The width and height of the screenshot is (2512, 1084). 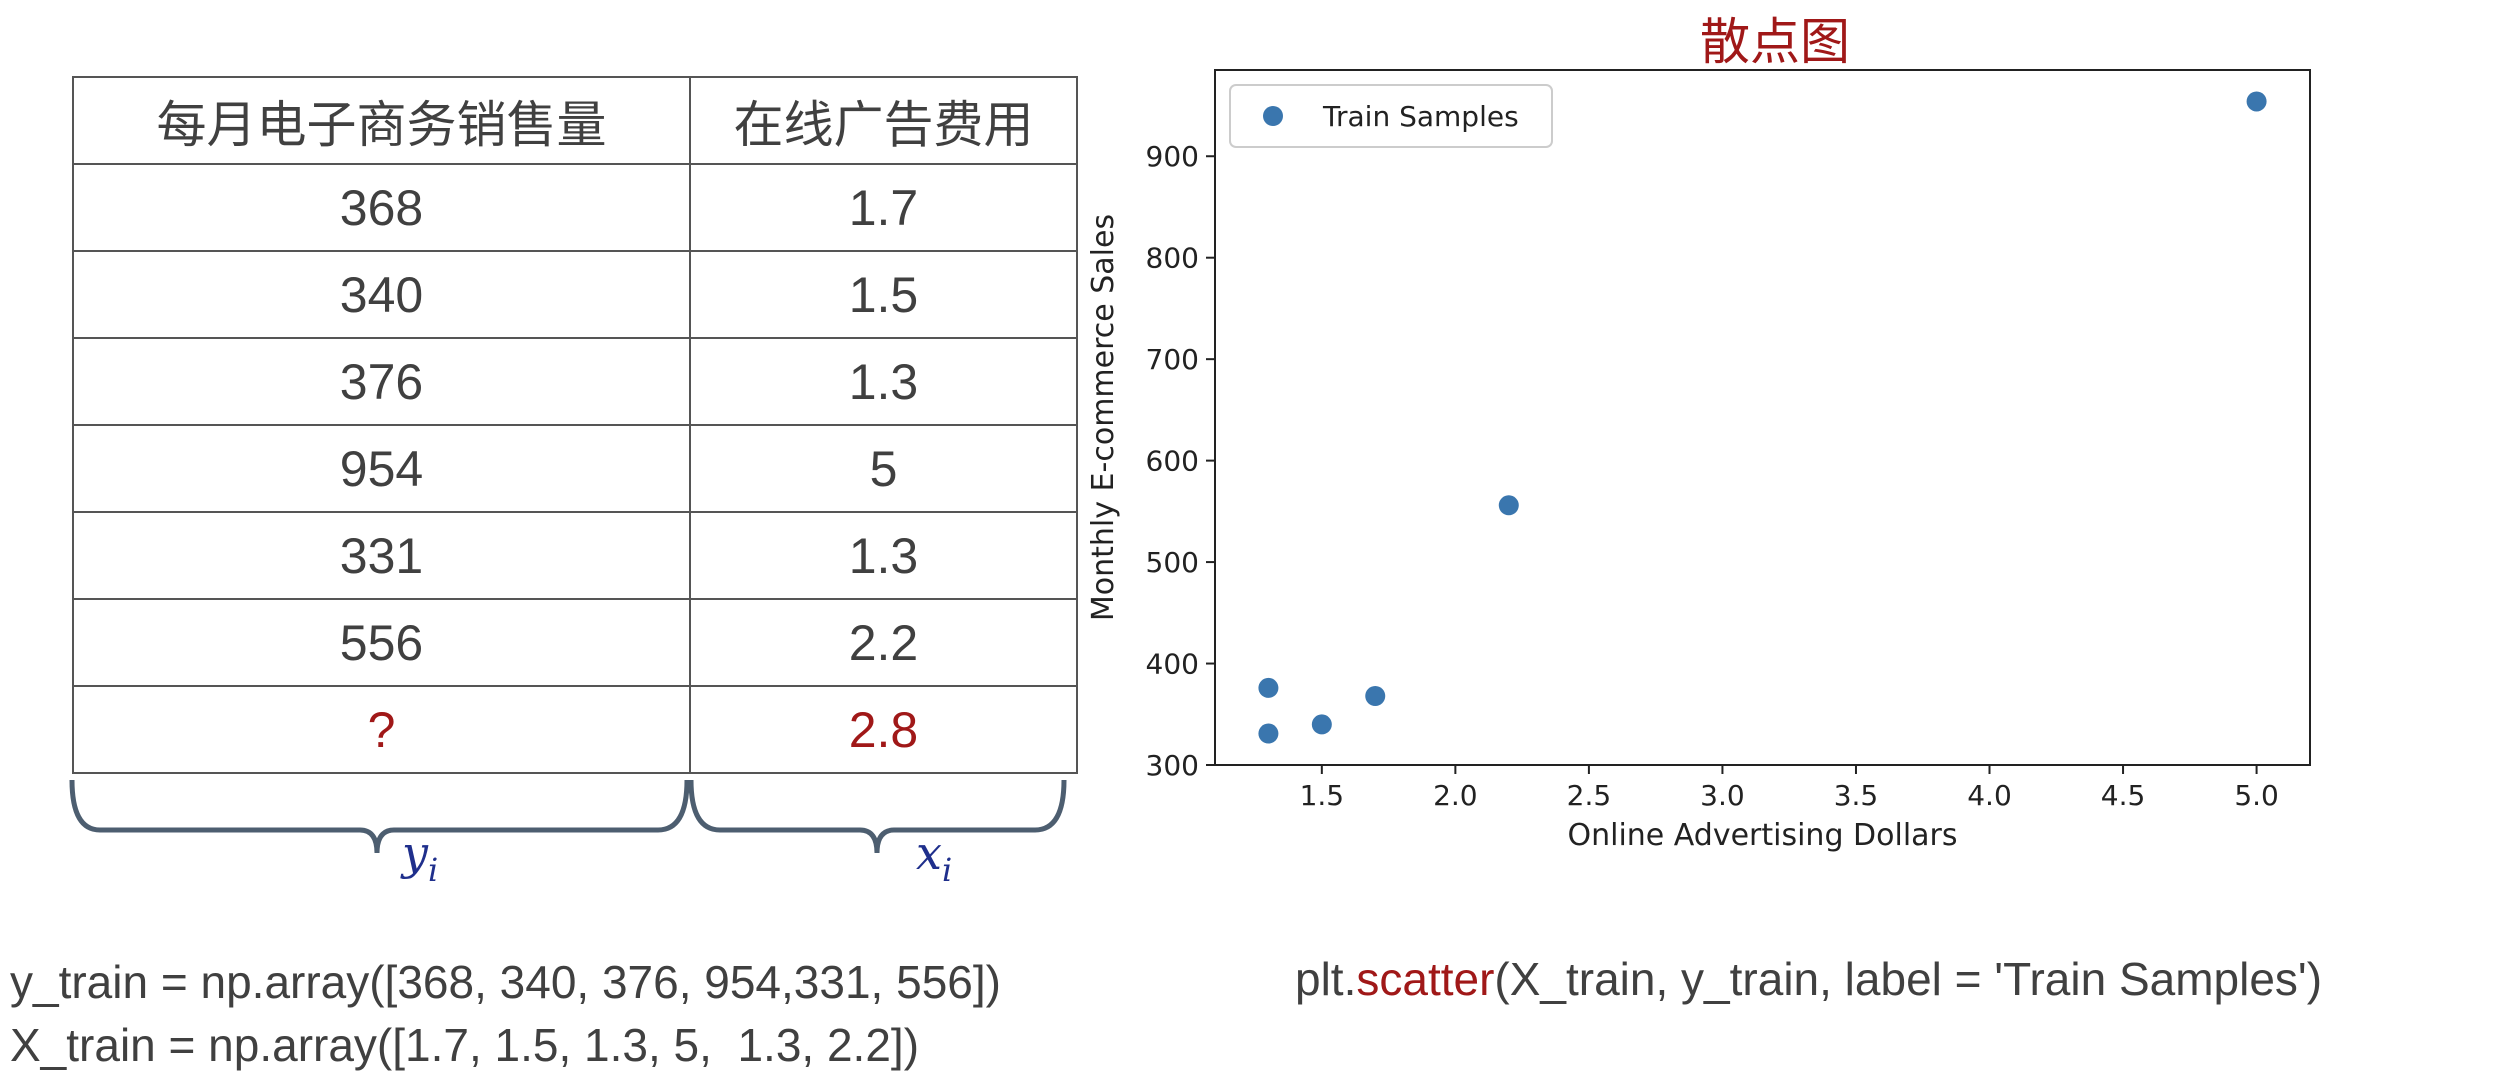 What do you see at coordinates (1172, 765) in the screenshot?
I see `y-tick-label: 300` at bounding box center [1172, 765].